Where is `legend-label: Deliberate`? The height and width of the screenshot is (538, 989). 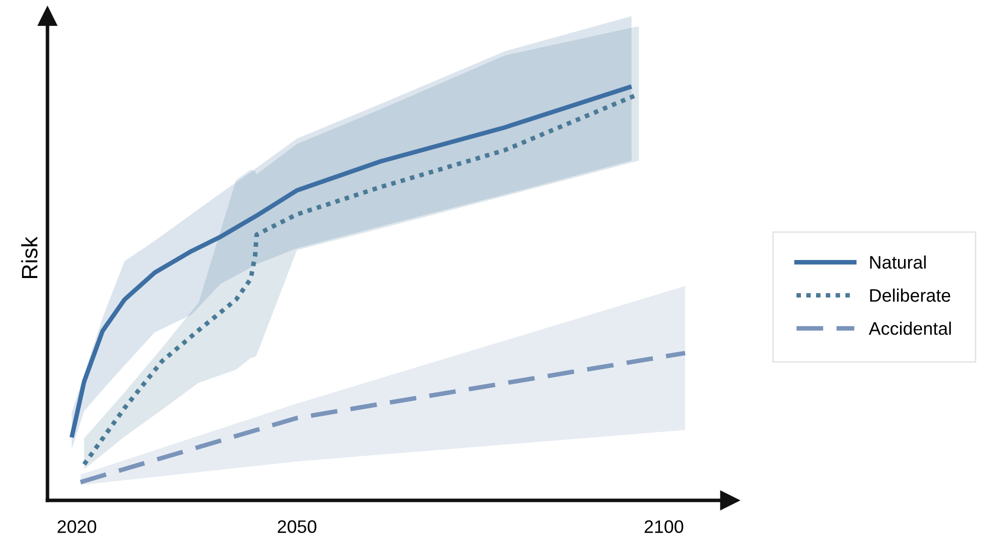
legend-label: Deliberate is located at coordinates (910, 295).